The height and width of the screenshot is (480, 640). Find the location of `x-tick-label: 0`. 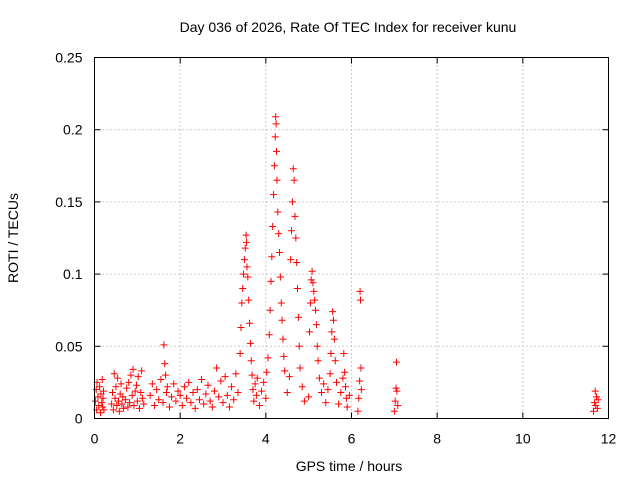

x-tick-label: 0 is located at coordinates (95, 439).